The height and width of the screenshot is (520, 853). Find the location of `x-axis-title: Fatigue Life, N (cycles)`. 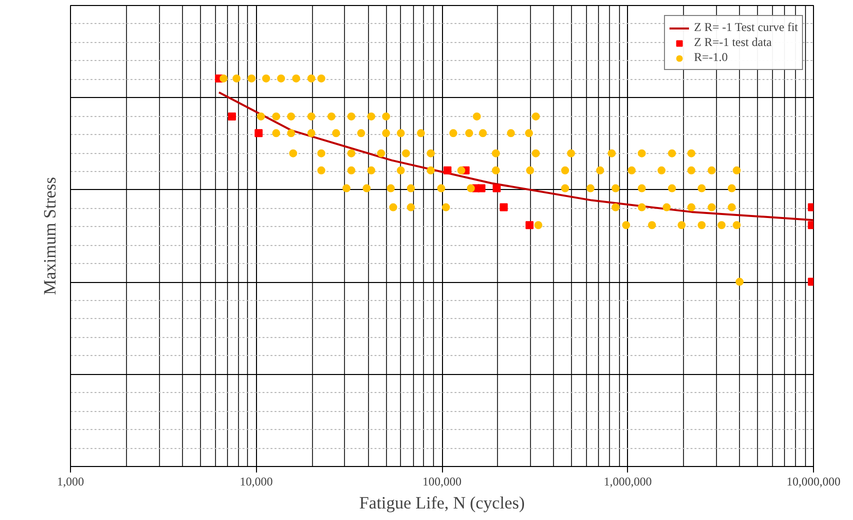

x-axis-title: Fatigue Life, N (cycles) is located at coordinates (442, 503).